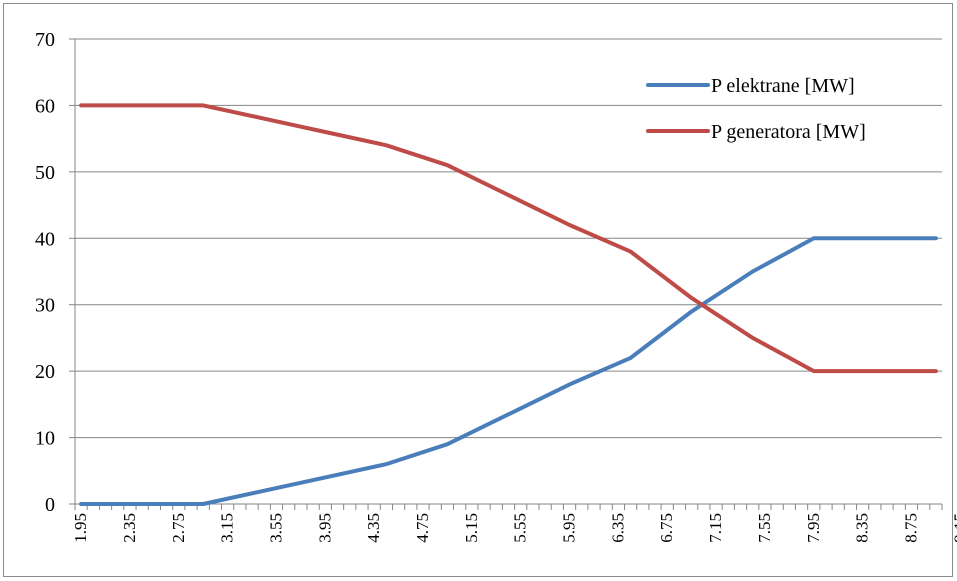  What do you see at coordinates (715, 528) in the screenshot?
I see `x-tick-label: 7.15` at bounding box center [715, 528].